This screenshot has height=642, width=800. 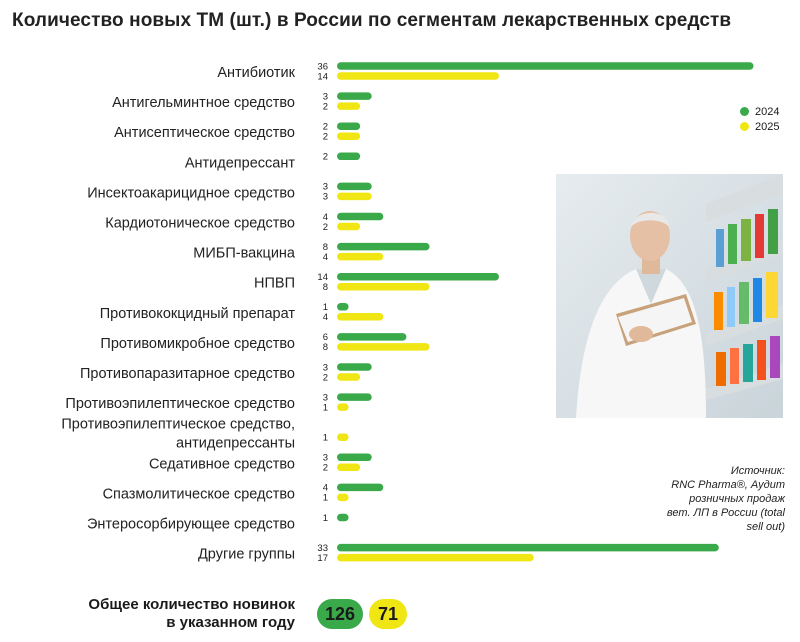 What do you see at coordinates (197, 344) in the screenshot?
I see `category-label: Противомикробное средство` at bounding box center [197, 344].